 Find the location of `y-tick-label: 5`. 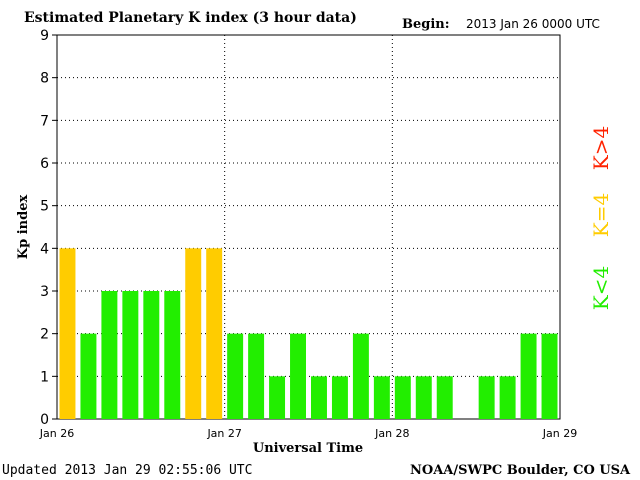

y-tick-label: 5 is located at coordinates (44, 207).